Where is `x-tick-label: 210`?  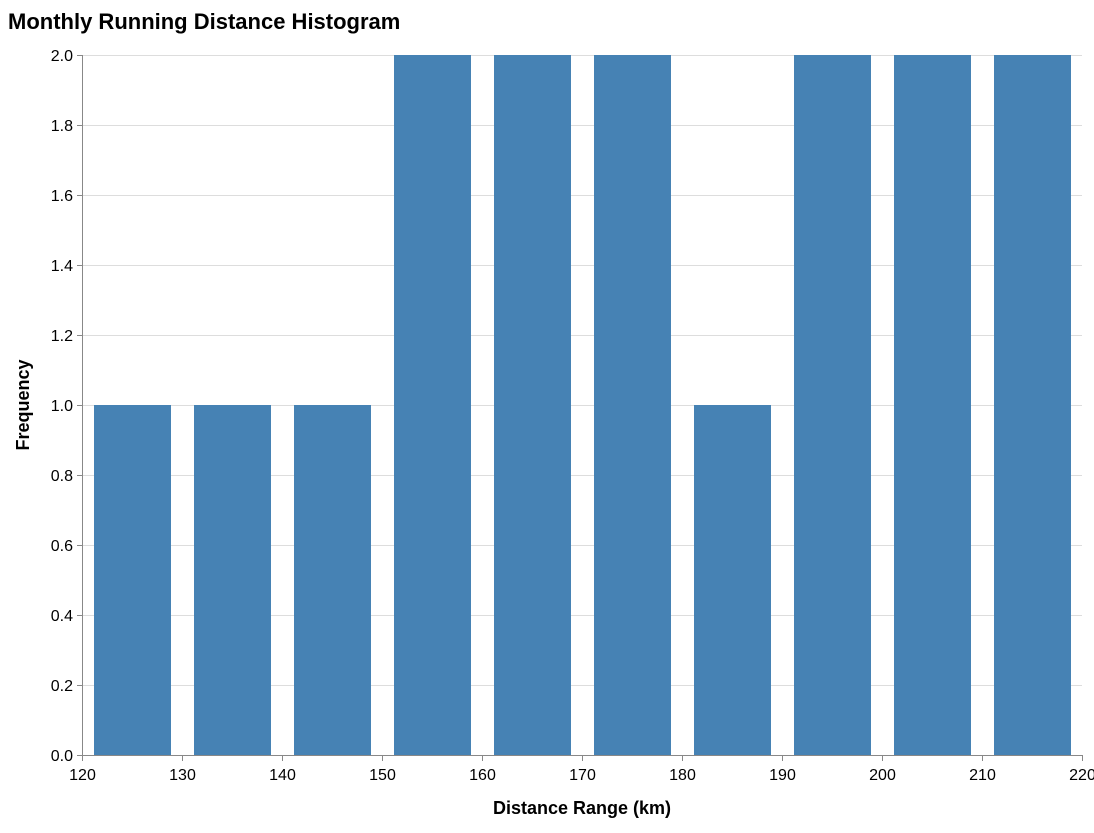 x-tick-label: 210 is located at coordinates (982, 775).